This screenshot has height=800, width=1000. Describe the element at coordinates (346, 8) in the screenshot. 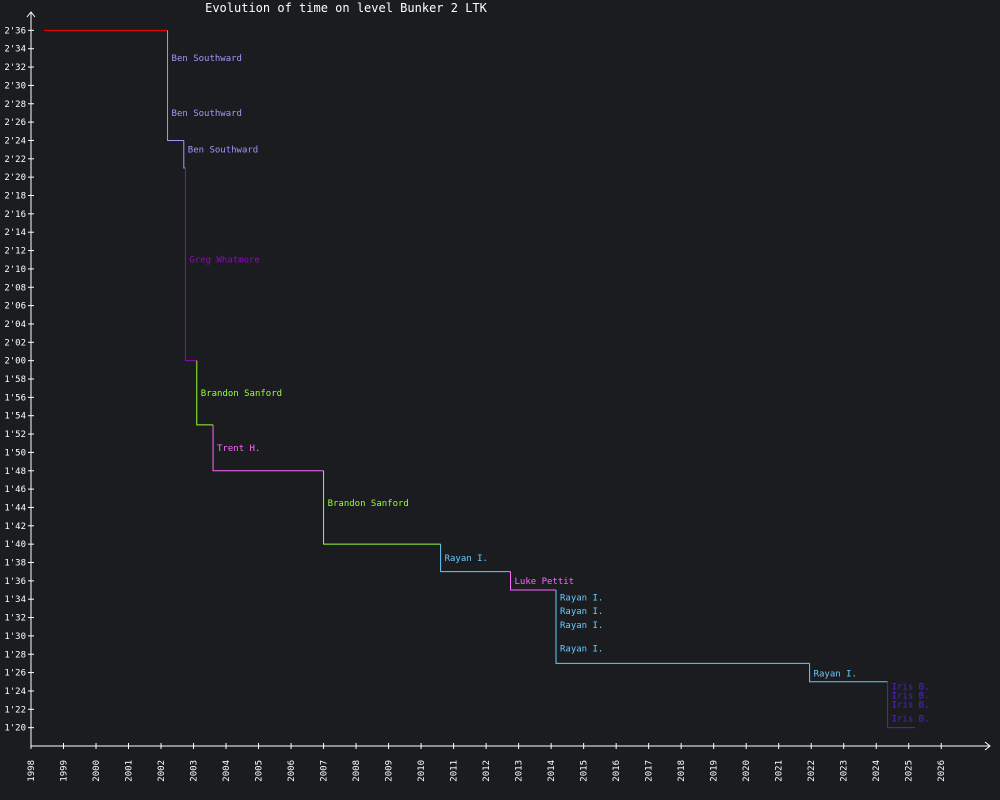

I see `chart-title: Evolution of time on level Bunker 2 LTK` at that location.